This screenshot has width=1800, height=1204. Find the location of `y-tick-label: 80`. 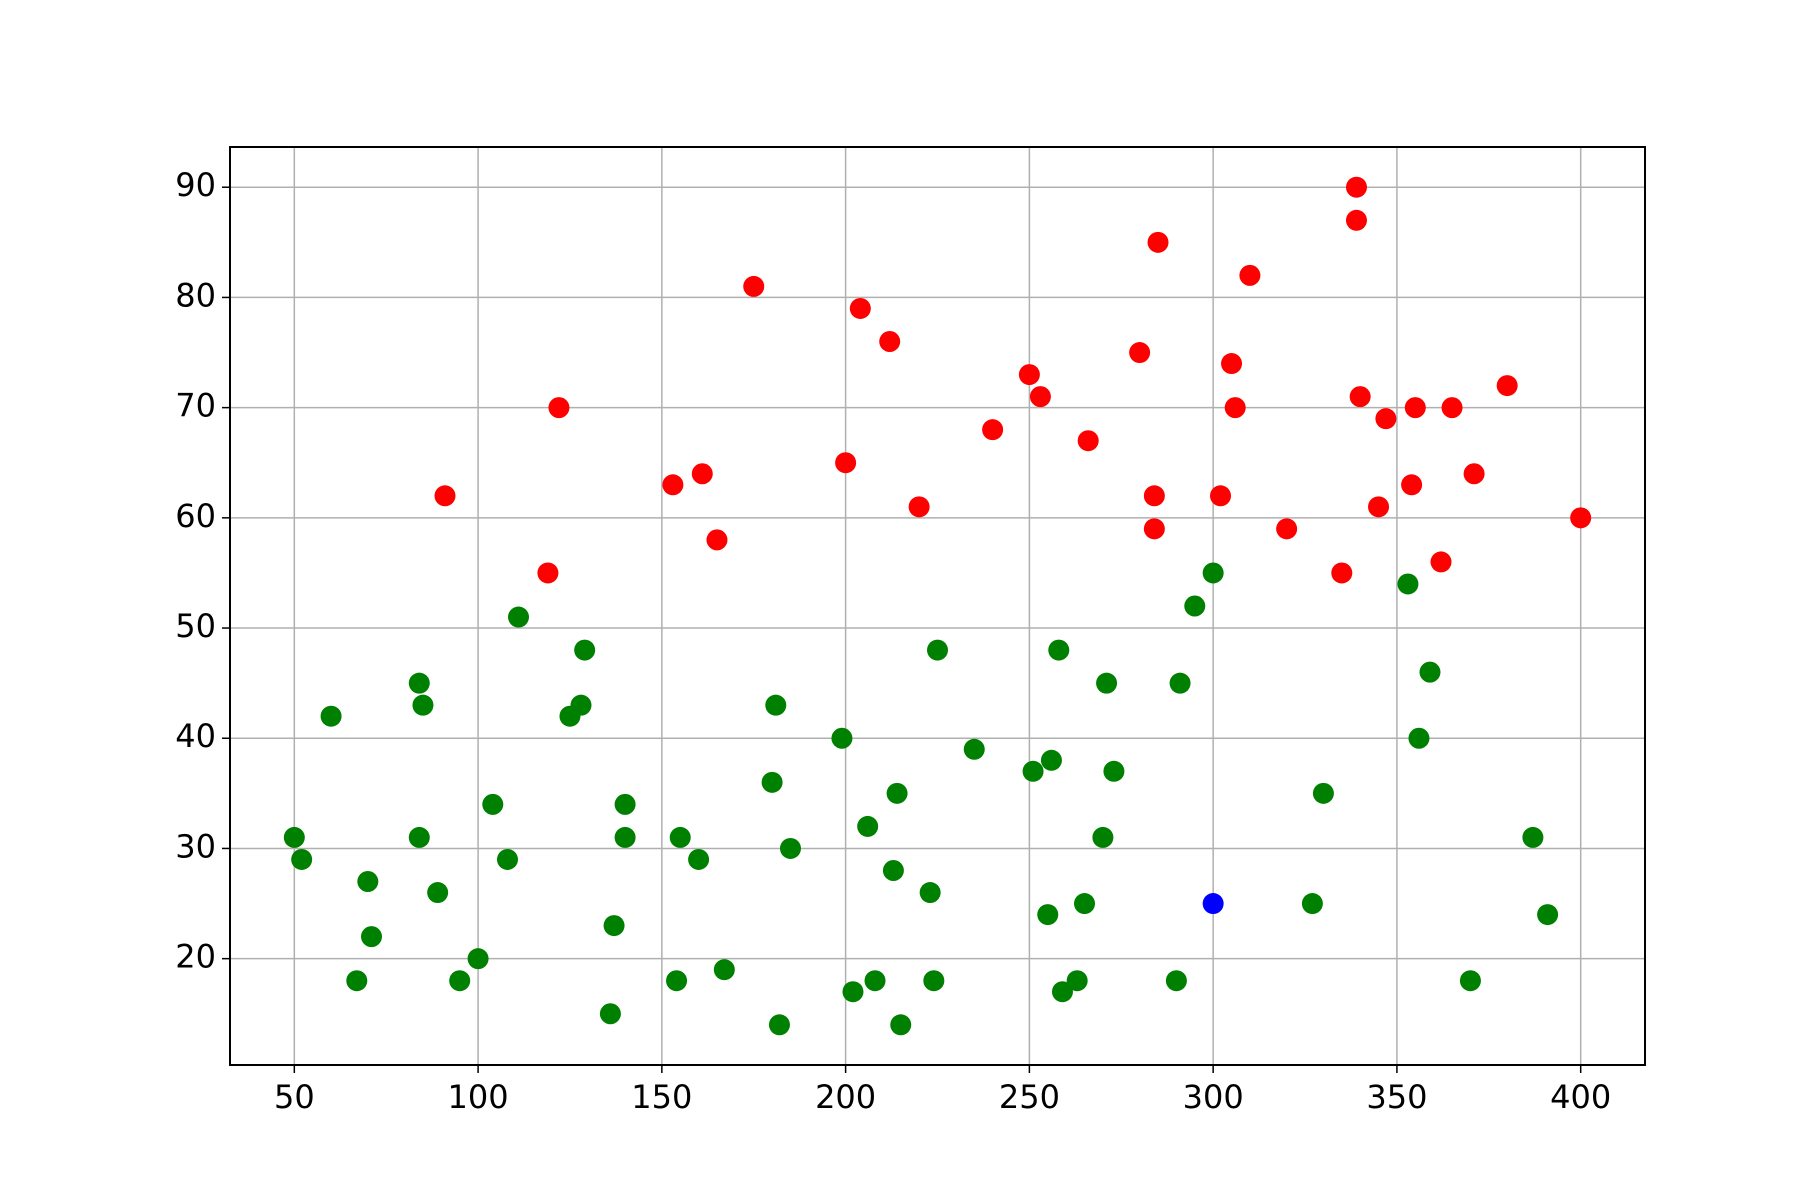

y-tick-label: 80 is located at coordinates (195, 295).